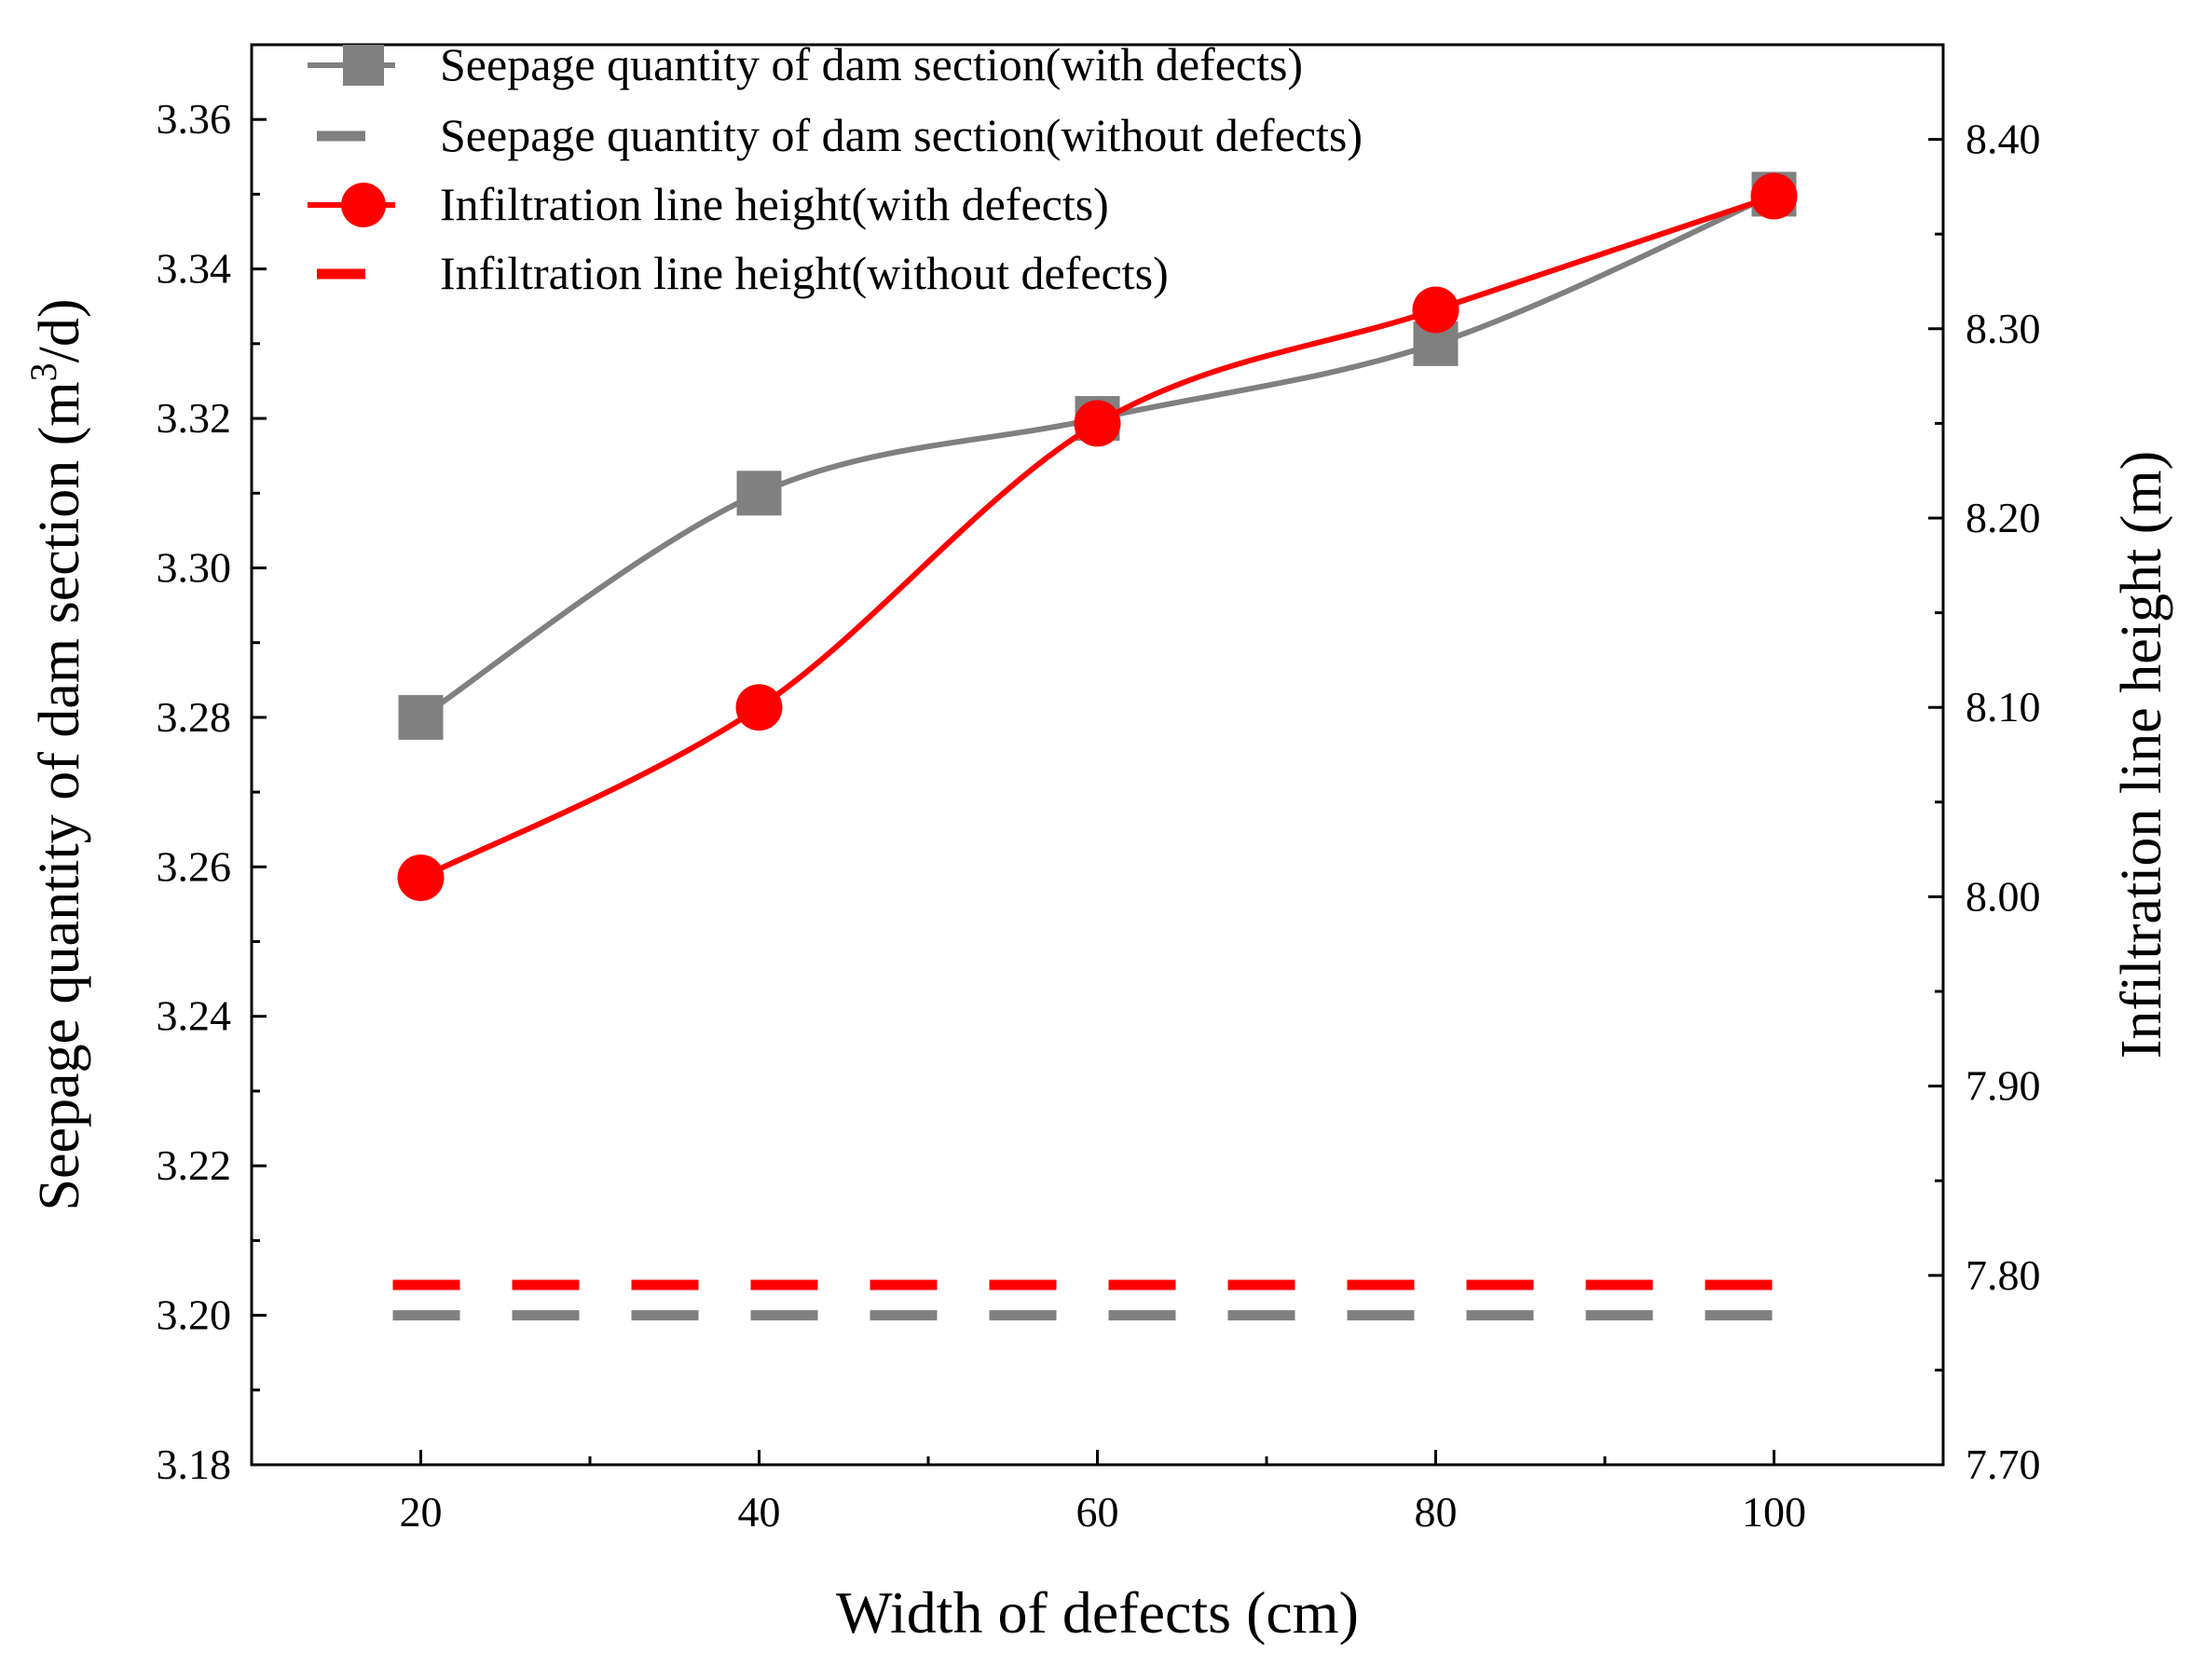 The image size is (2192, 1680). I want to click on y-right-tick-label: 8.10, so click(2003, 707).